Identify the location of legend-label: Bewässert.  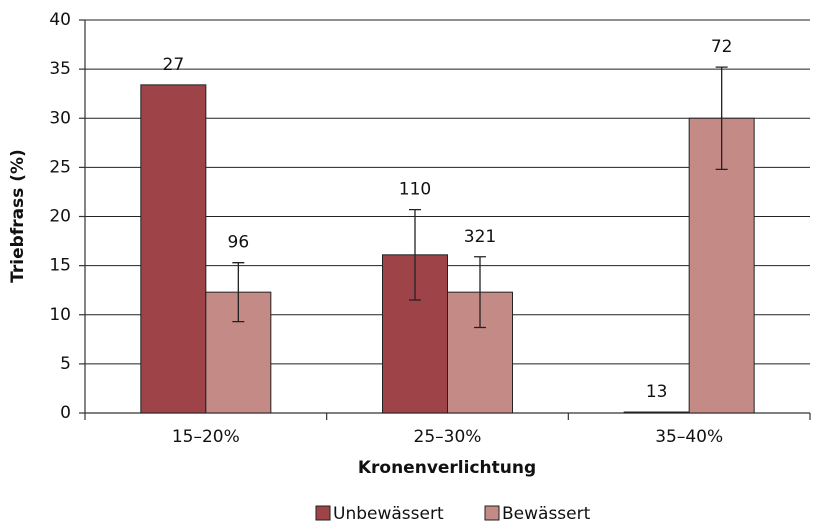
(546, 514).